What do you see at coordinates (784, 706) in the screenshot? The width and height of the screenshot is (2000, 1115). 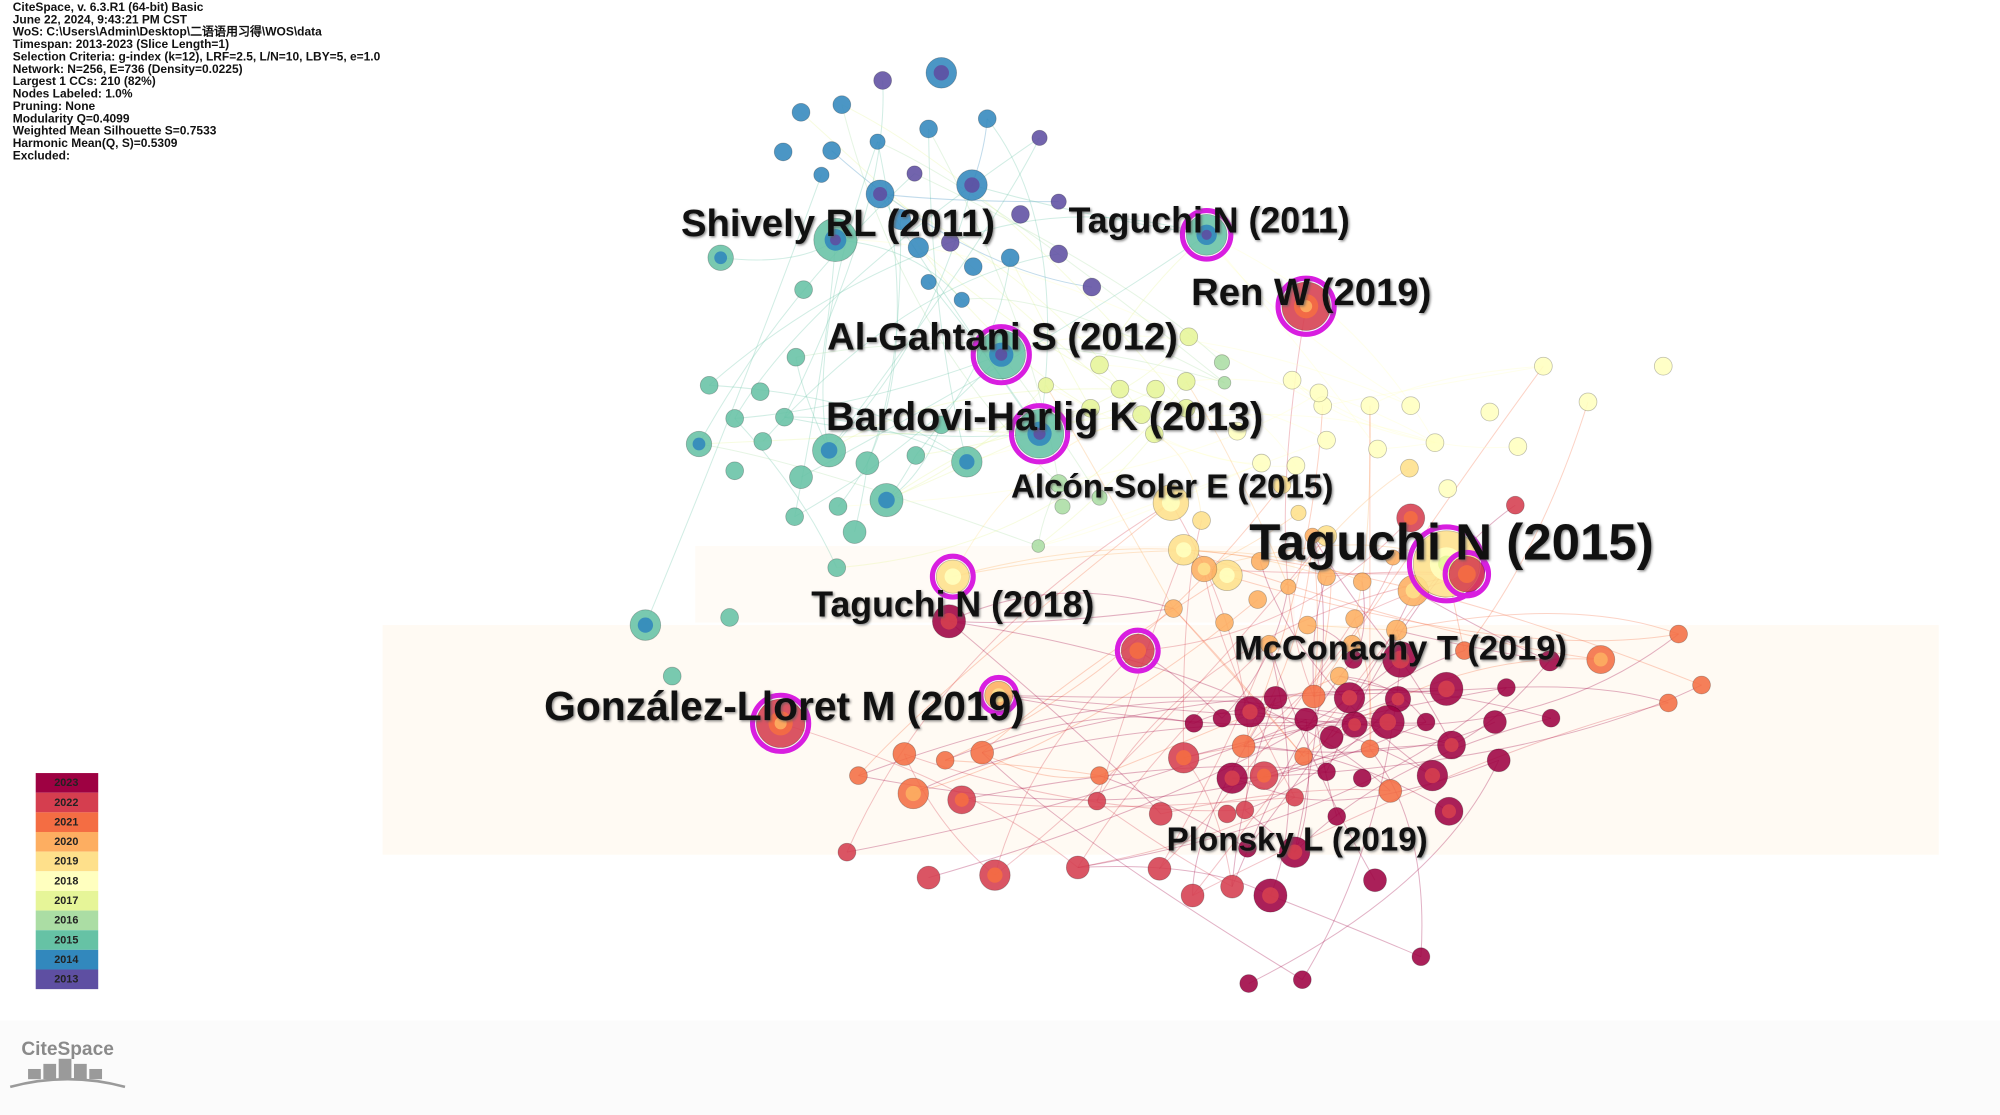 I see `node-label: González-Lloret M (2019)` at bounding box center [784, 706].